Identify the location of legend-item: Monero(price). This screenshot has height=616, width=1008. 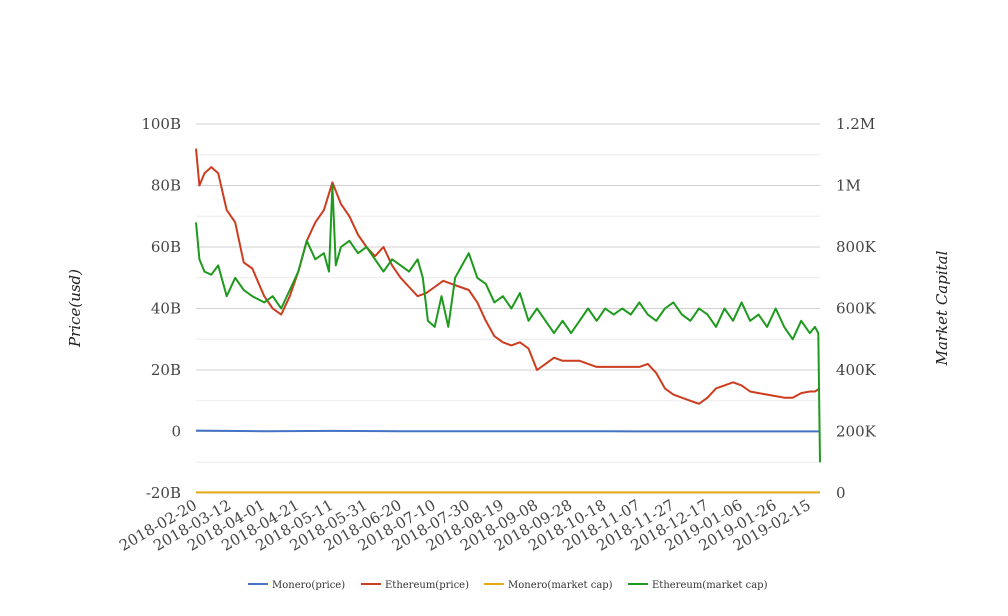
(296, 585).